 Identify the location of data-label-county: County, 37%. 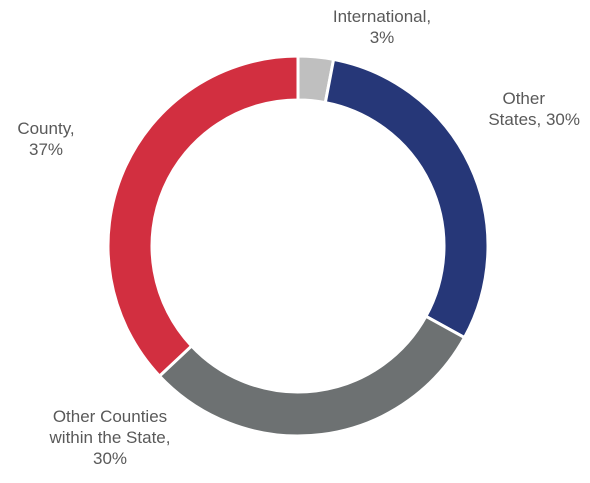
(46, 139).